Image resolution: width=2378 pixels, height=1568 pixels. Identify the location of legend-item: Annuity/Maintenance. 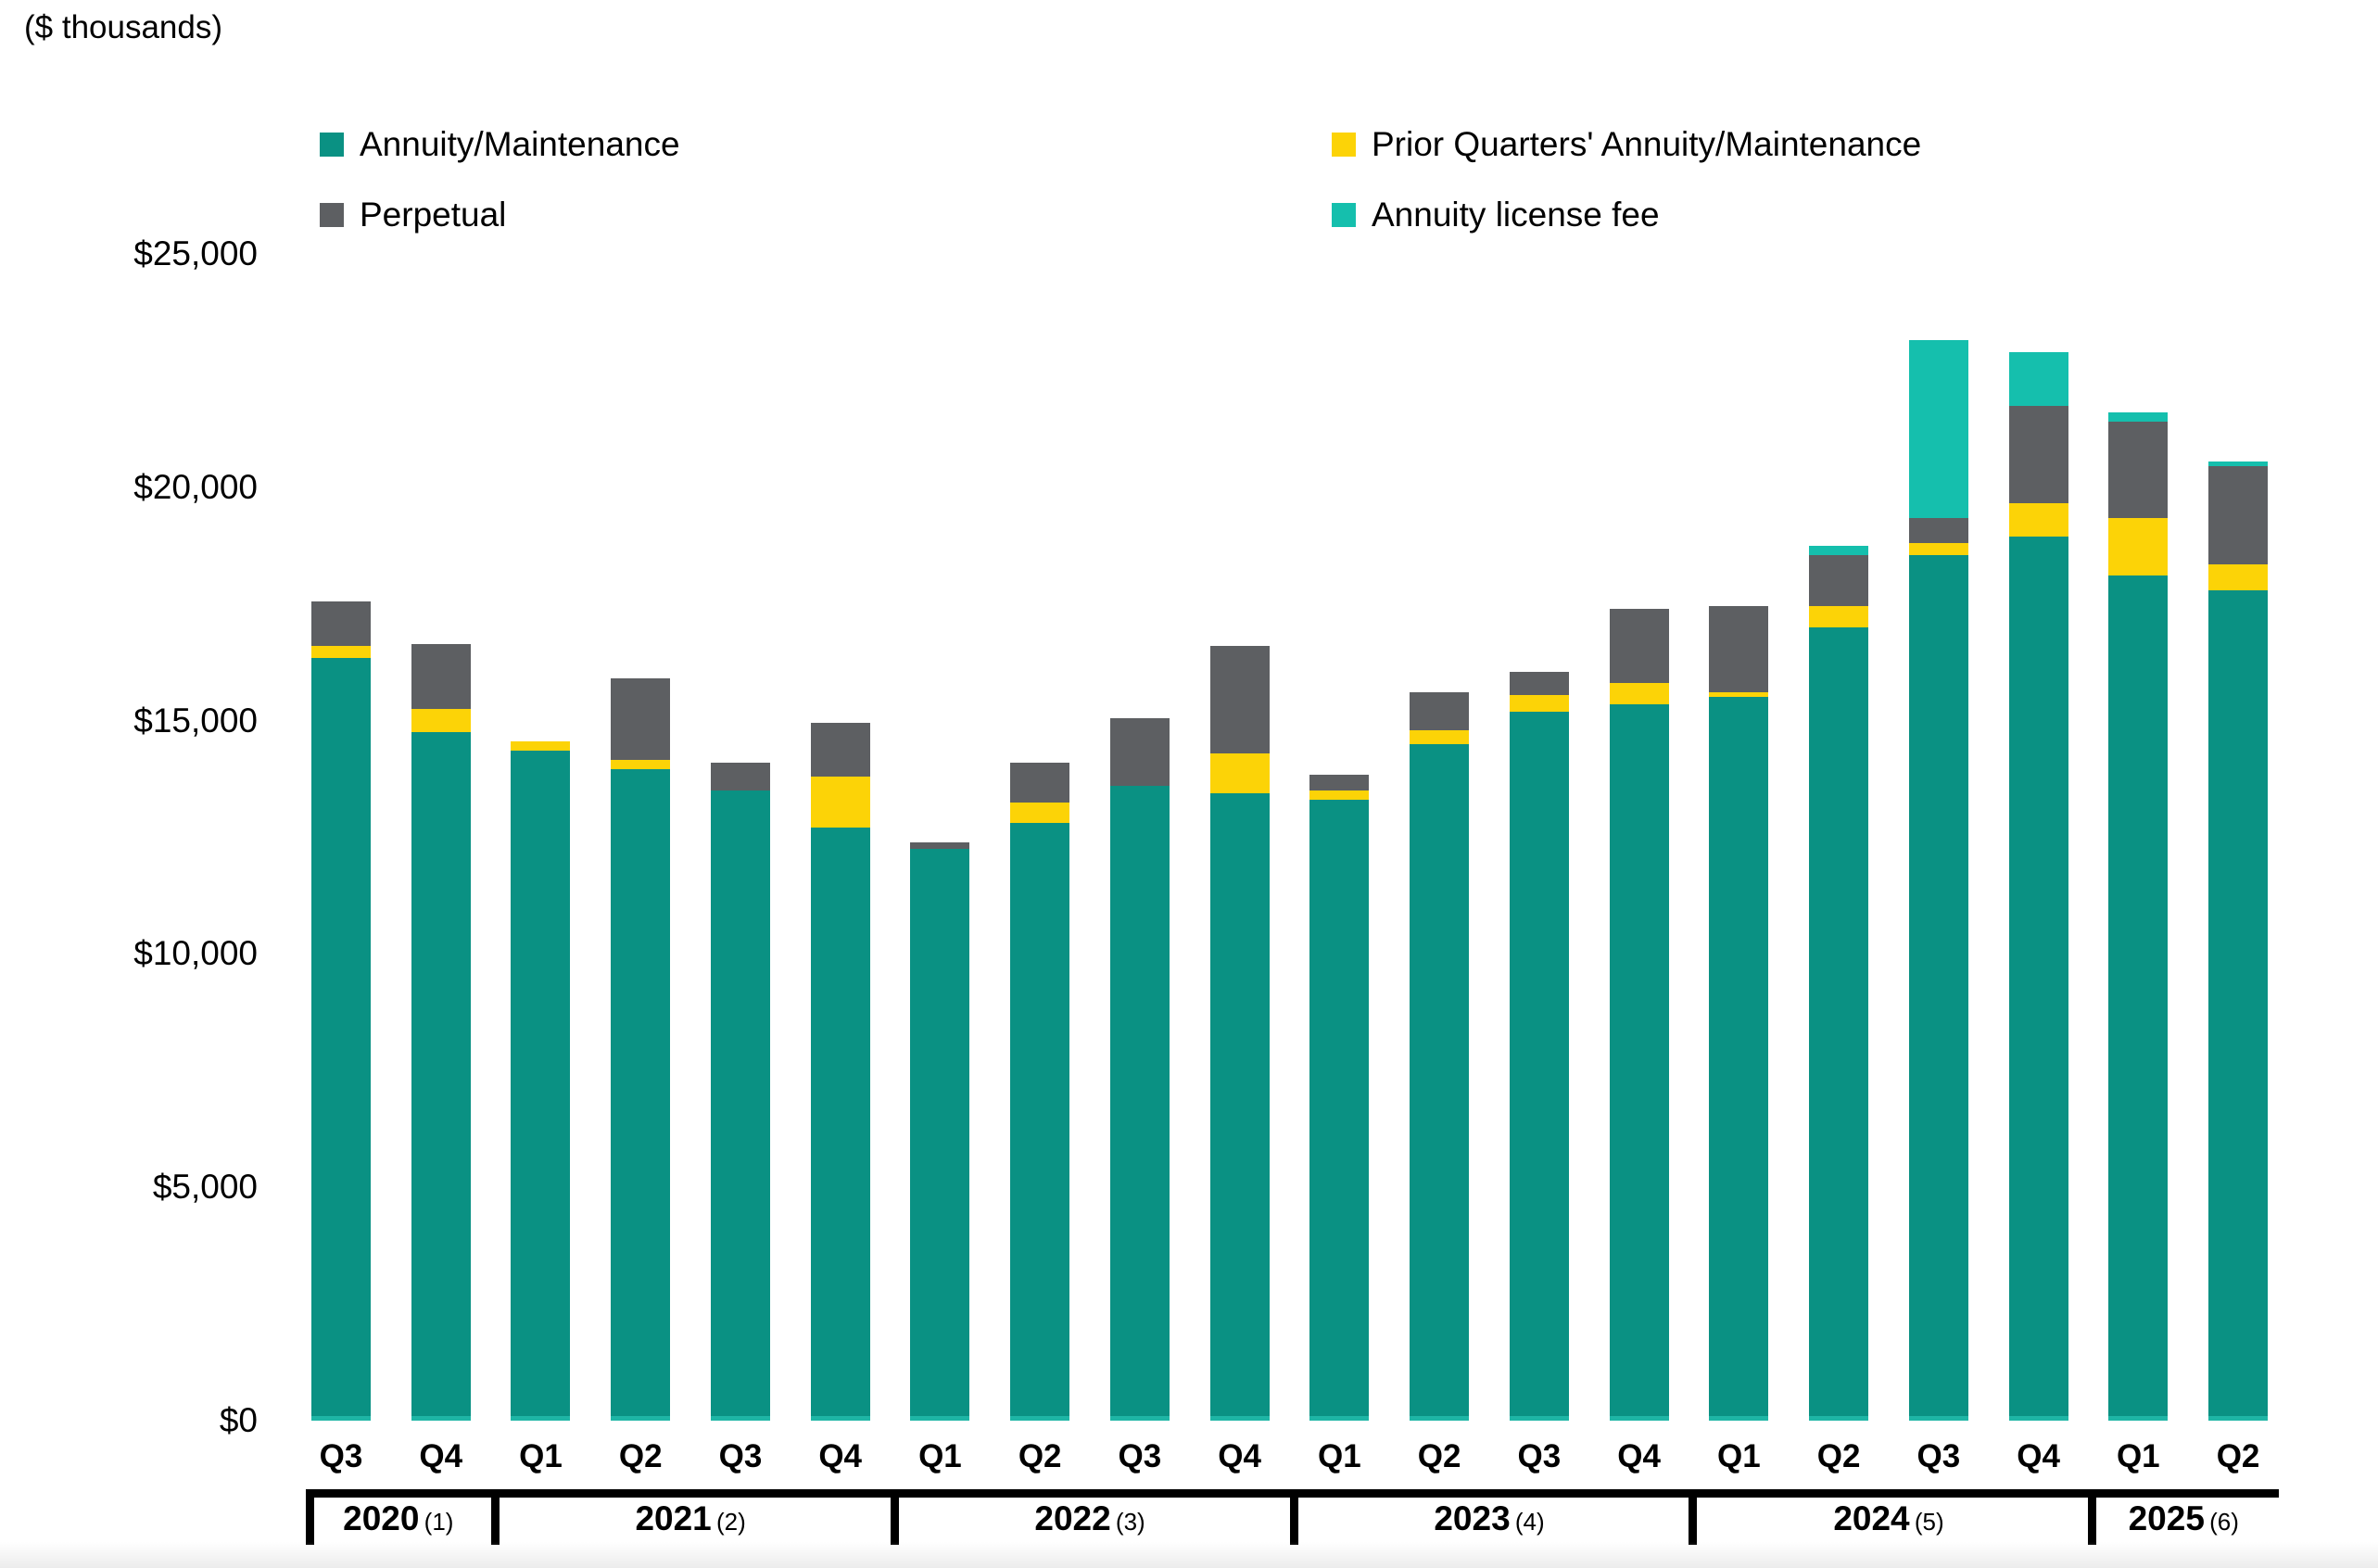
(500, 144).